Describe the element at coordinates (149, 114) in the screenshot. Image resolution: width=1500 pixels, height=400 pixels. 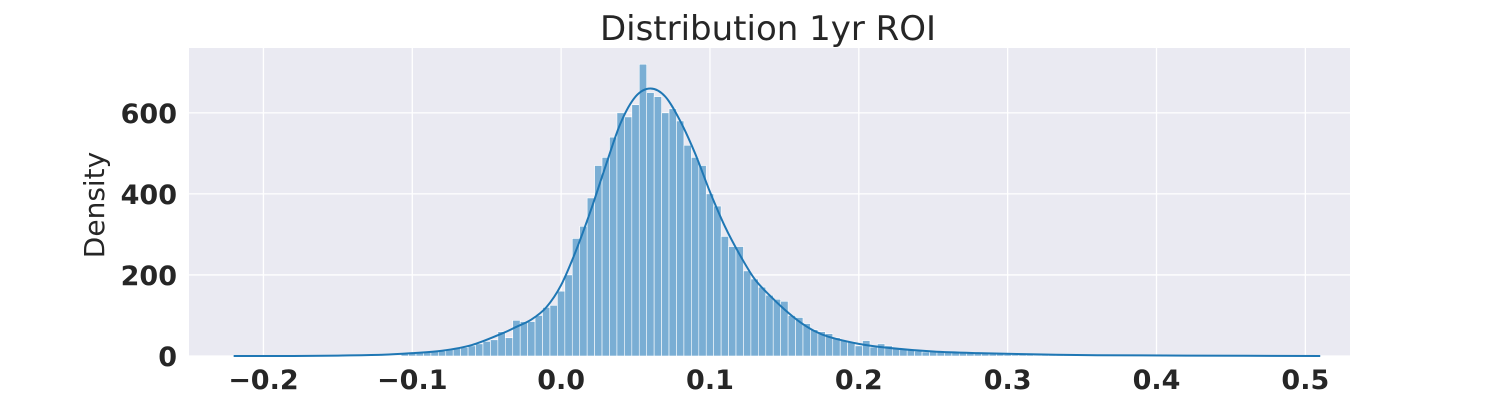
I see `y-tick-label: 600` at that location.